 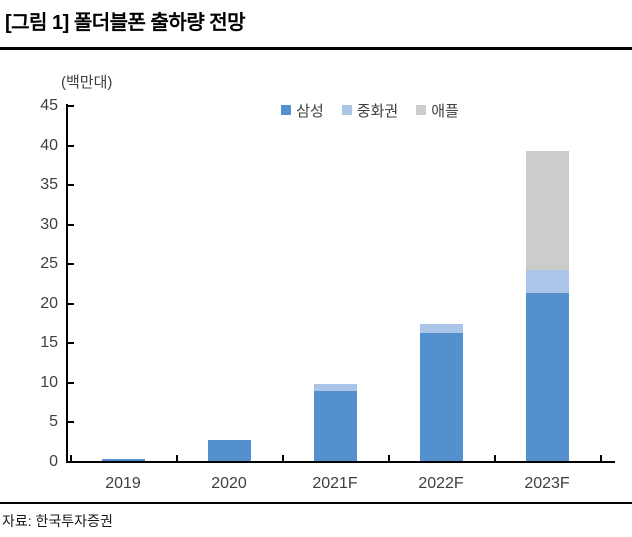 I want to click on x-category-label: 2022F, so click(x=441, y=483).